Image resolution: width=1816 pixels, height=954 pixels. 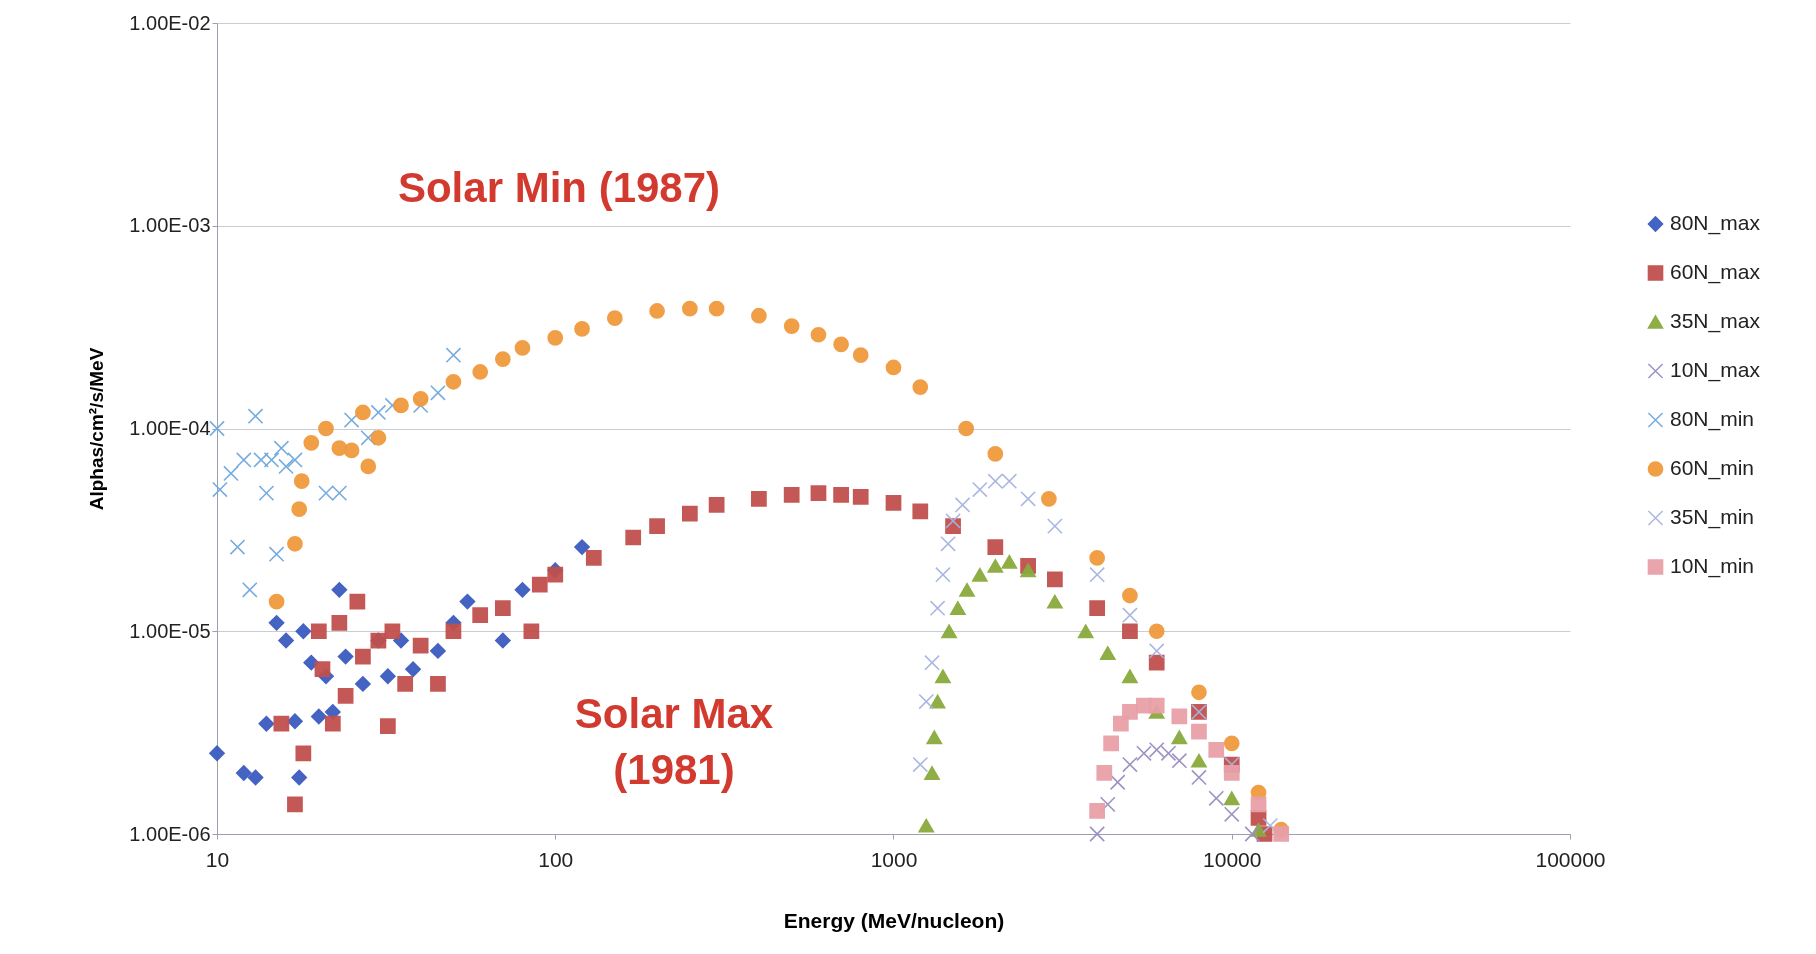 I want to click on annotation: Solar Min (1987), so click(x=559, y=187).